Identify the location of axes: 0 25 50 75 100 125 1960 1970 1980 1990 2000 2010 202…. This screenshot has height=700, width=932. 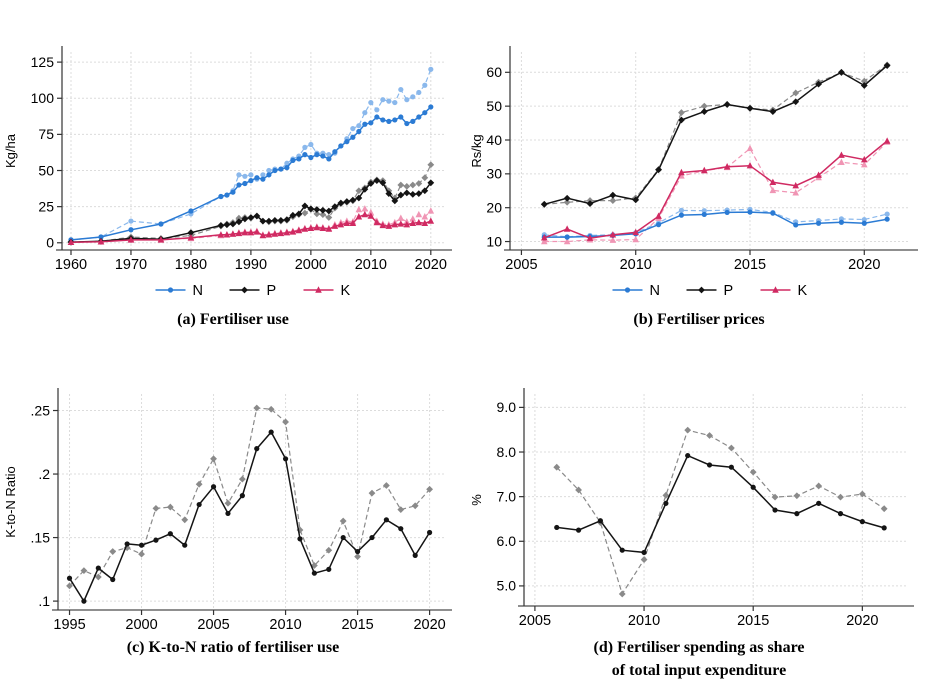
(241, 159).